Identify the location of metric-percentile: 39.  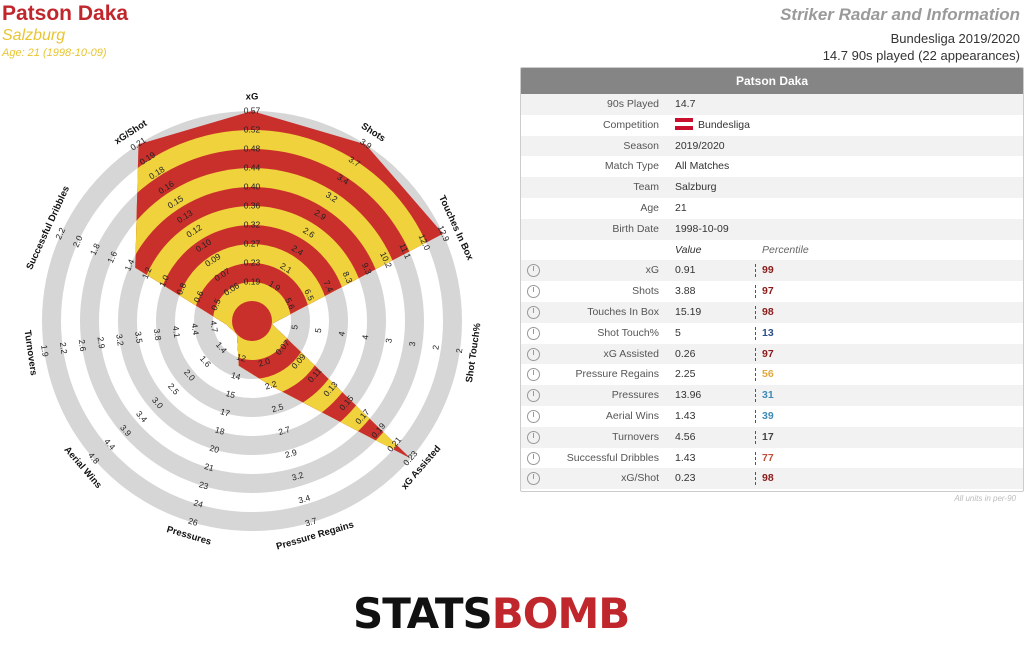
(768, 415).